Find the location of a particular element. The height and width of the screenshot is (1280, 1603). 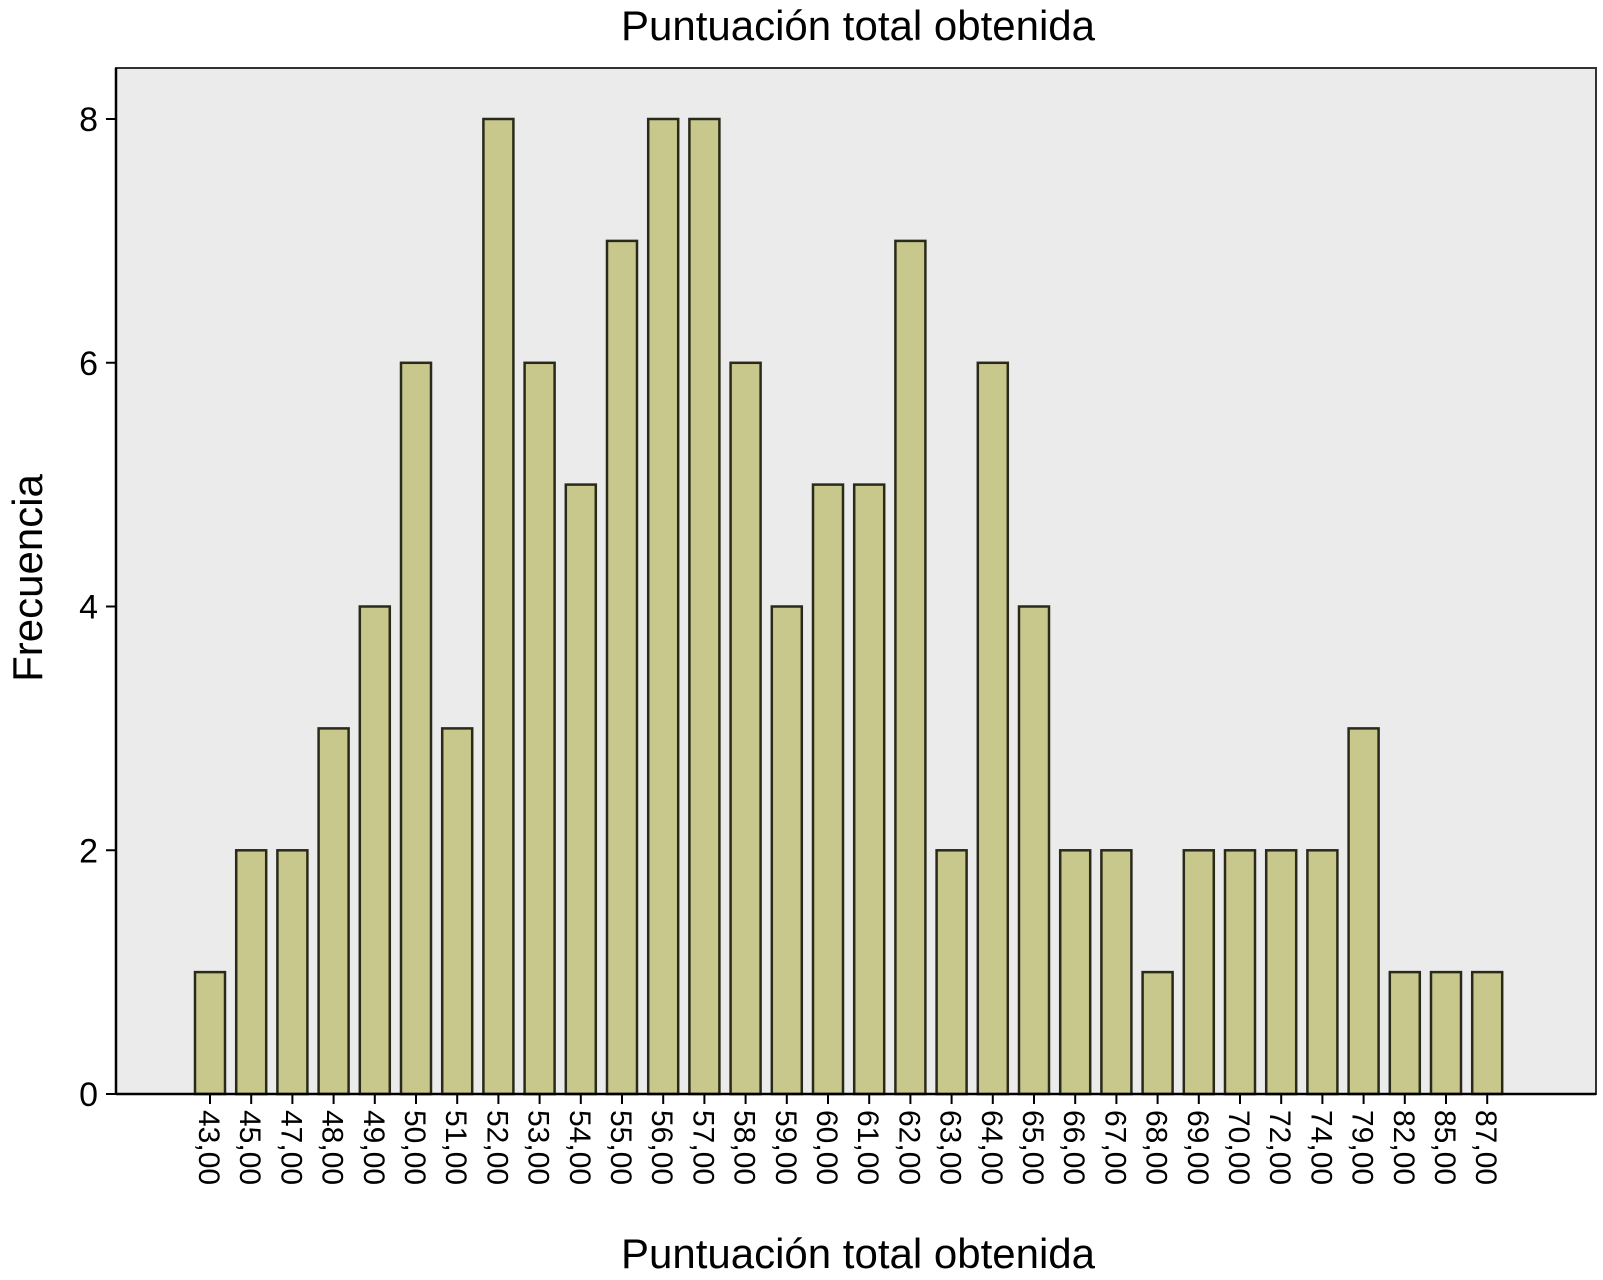

bar-49,00 is located at coordinates (375, 850).